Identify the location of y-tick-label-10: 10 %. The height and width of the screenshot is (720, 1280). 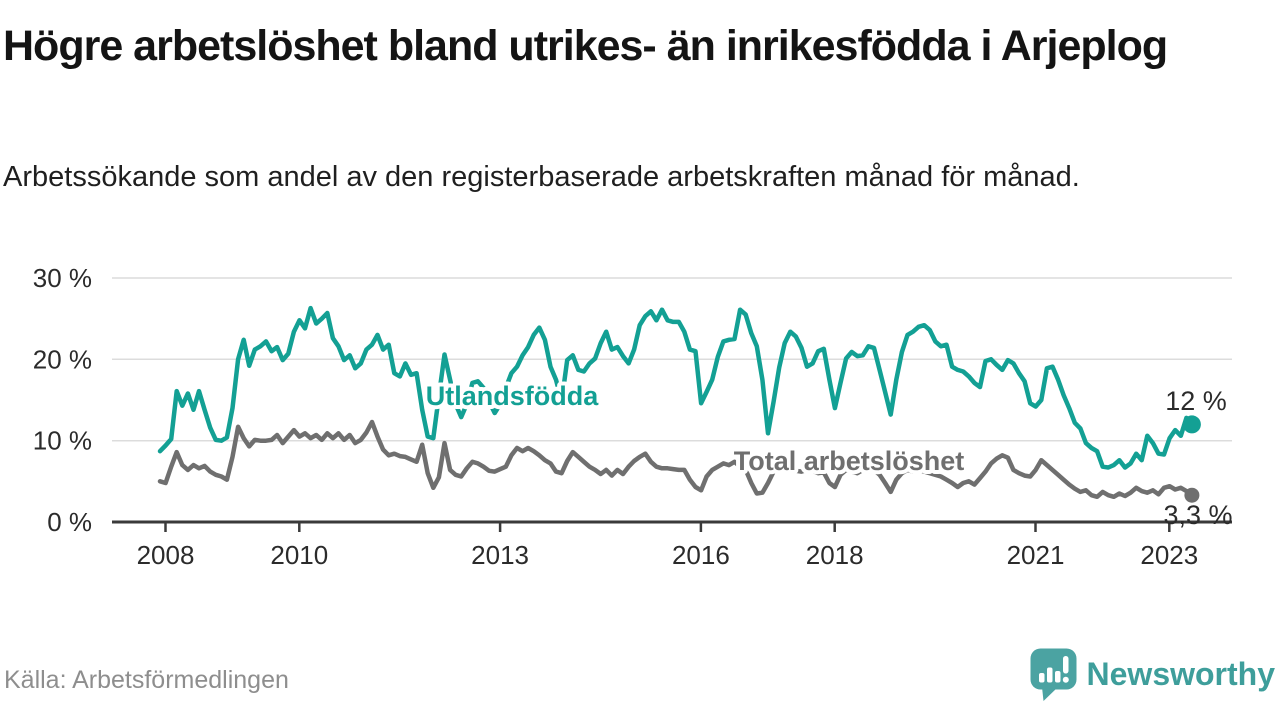
(62, 441).